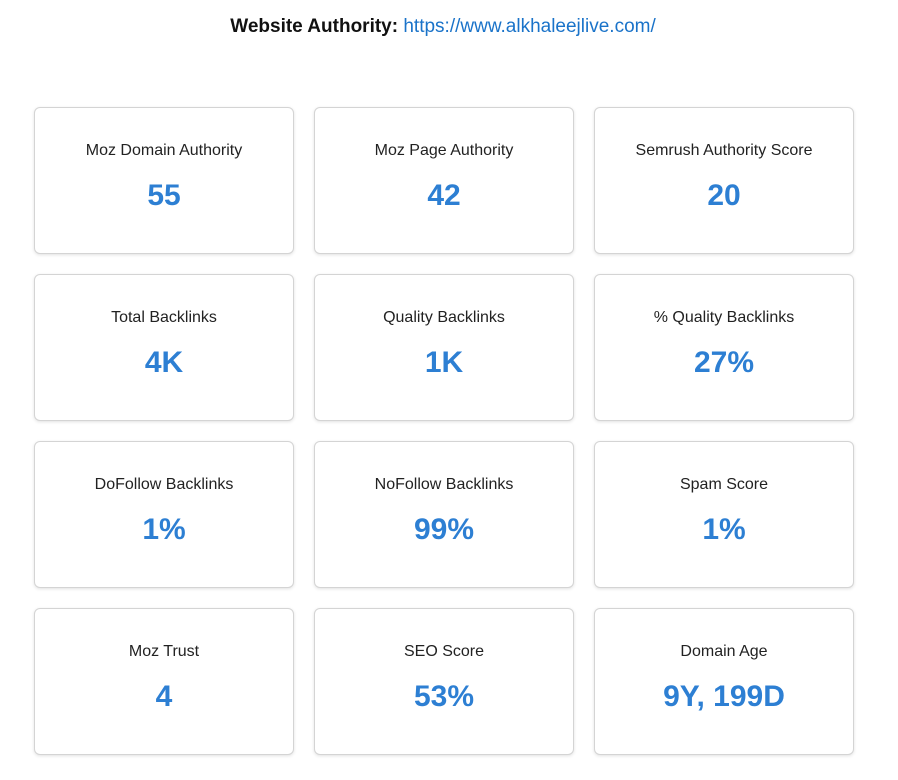  Describe the element at coordinates (529, 26) in the screenshot. I see `website-url-link: https://www.alkhaleejlive.com/` at that location.